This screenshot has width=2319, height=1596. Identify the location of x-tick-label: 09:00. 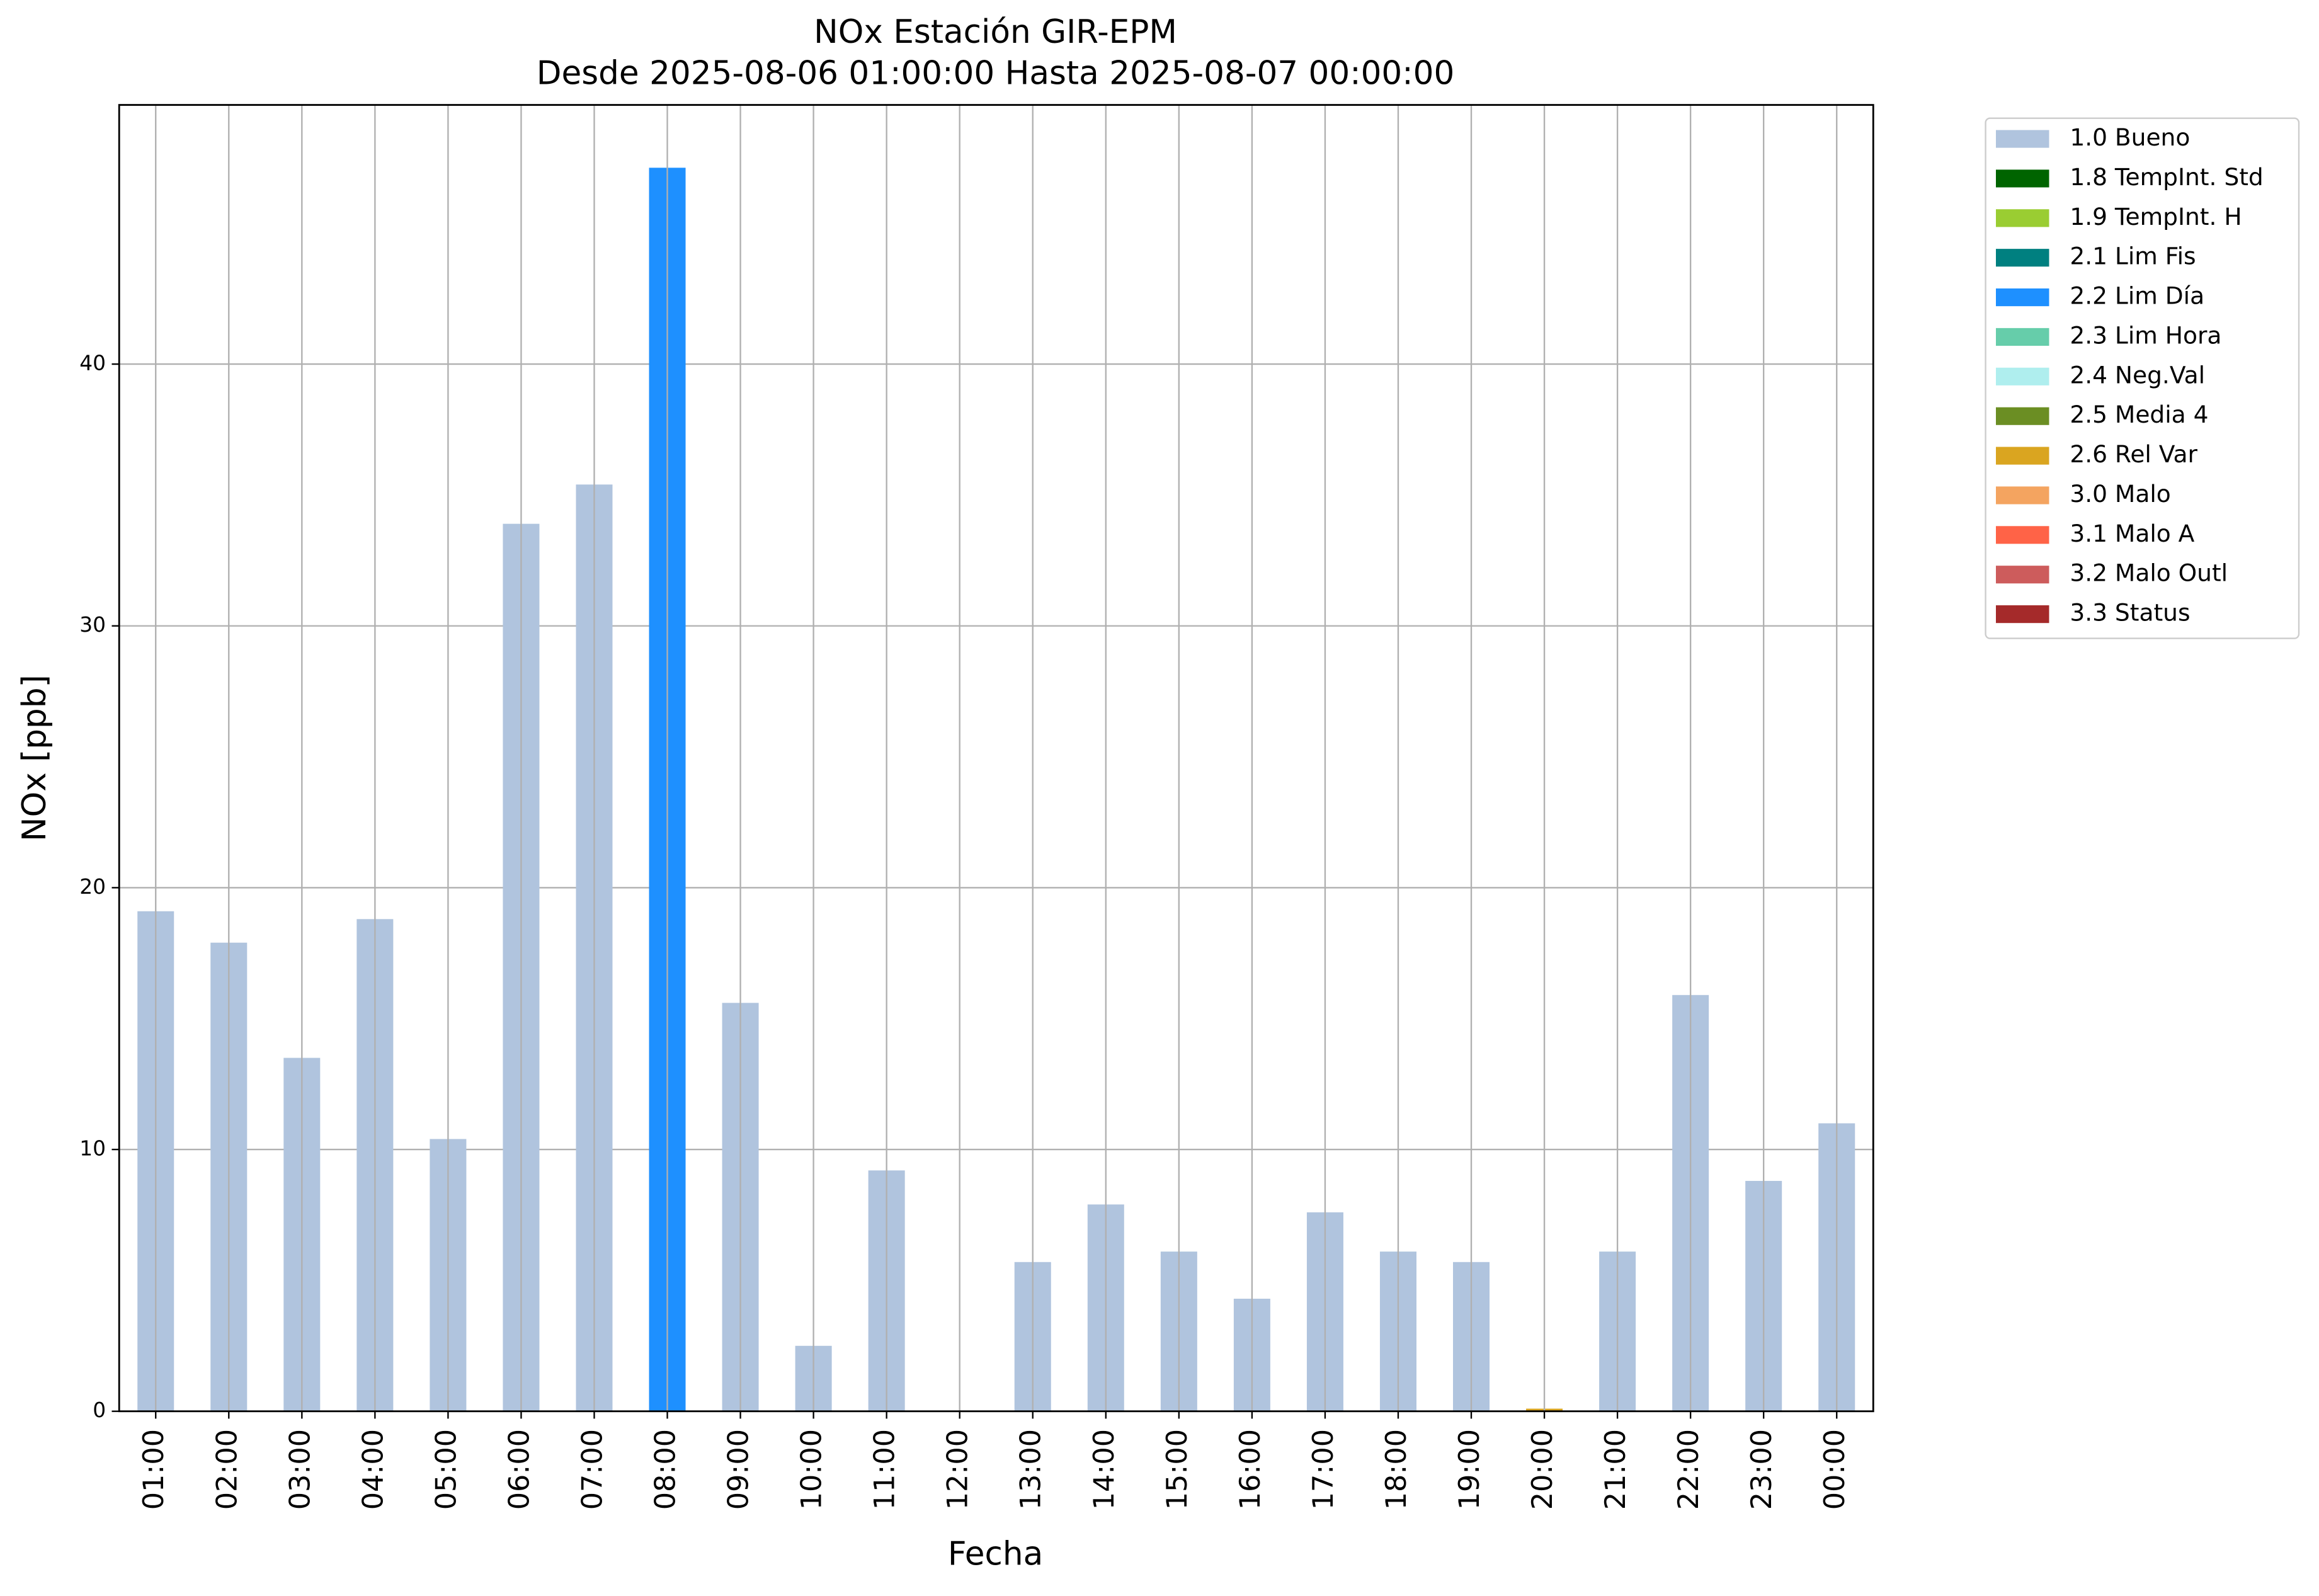
(738, 1469).